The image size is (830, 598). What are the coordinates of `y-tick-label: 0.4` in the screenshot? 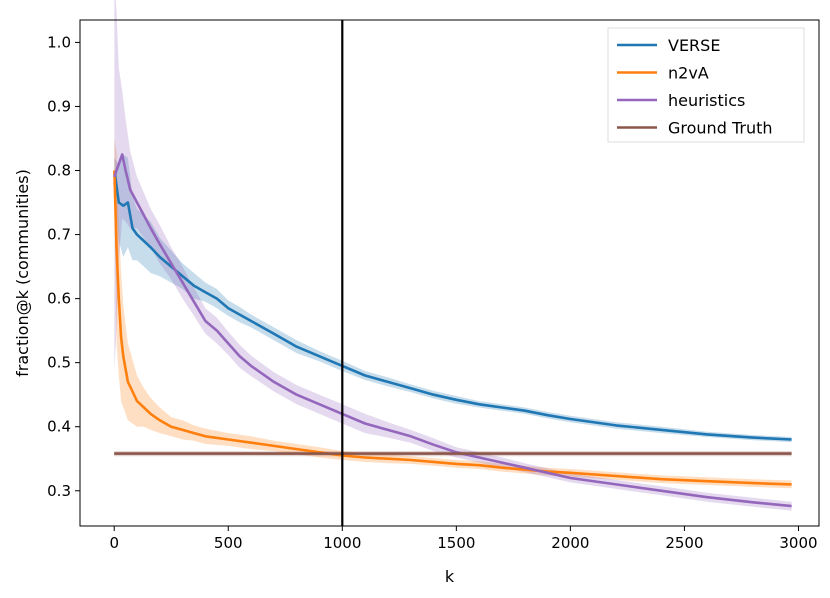 It's located at (59, 427).